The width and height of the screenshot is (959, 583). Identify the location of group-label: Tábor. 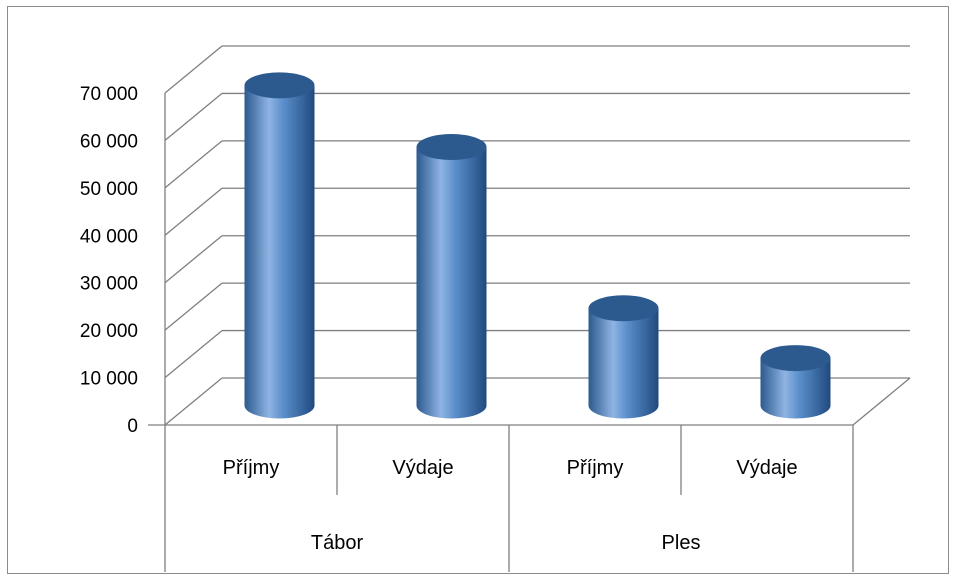
(337, 543).